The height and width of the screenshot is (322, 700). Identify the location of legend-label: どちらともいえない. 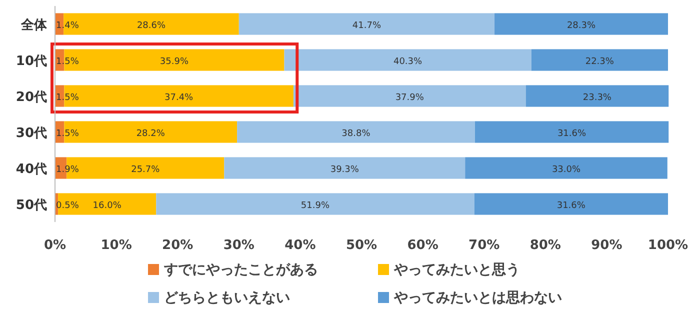
(227, 298).